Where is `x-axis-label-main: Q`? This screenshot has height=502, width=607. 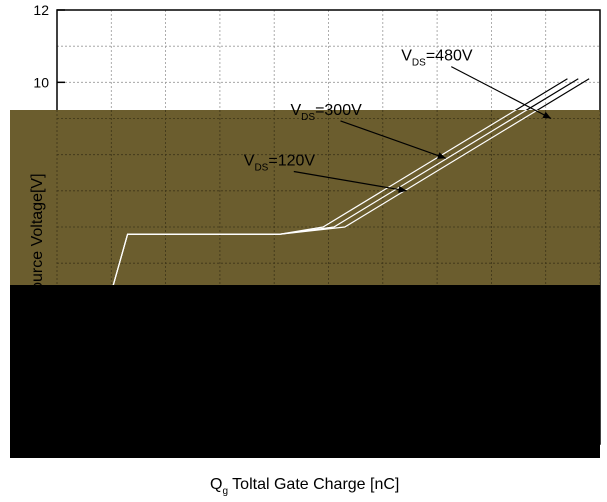
x-axis-label-main: Q is located at coordinates (216, 484).